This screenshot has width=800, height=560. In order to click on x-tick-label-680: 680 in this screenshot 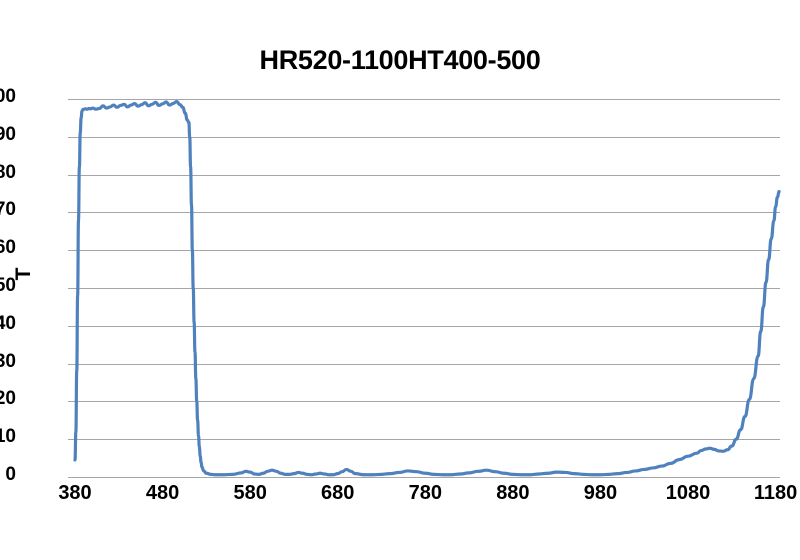, I will do `click(338, 493)`.